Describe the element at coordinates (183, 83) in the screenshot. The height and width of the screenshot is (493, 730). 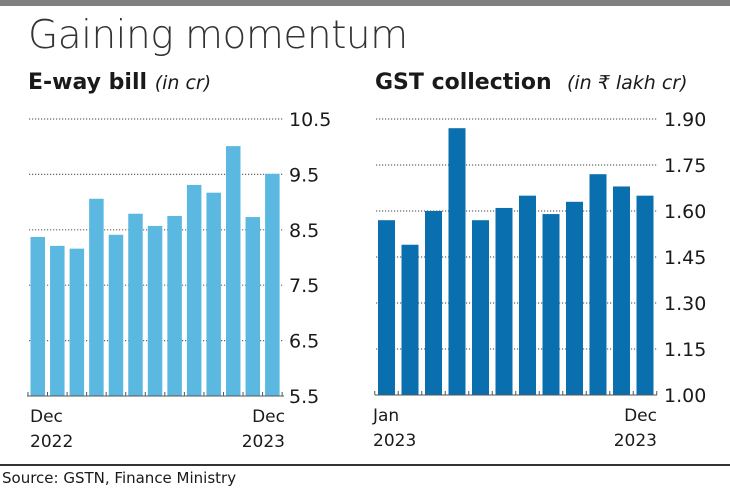
I see `eway-unit: (in cr)` at that location.